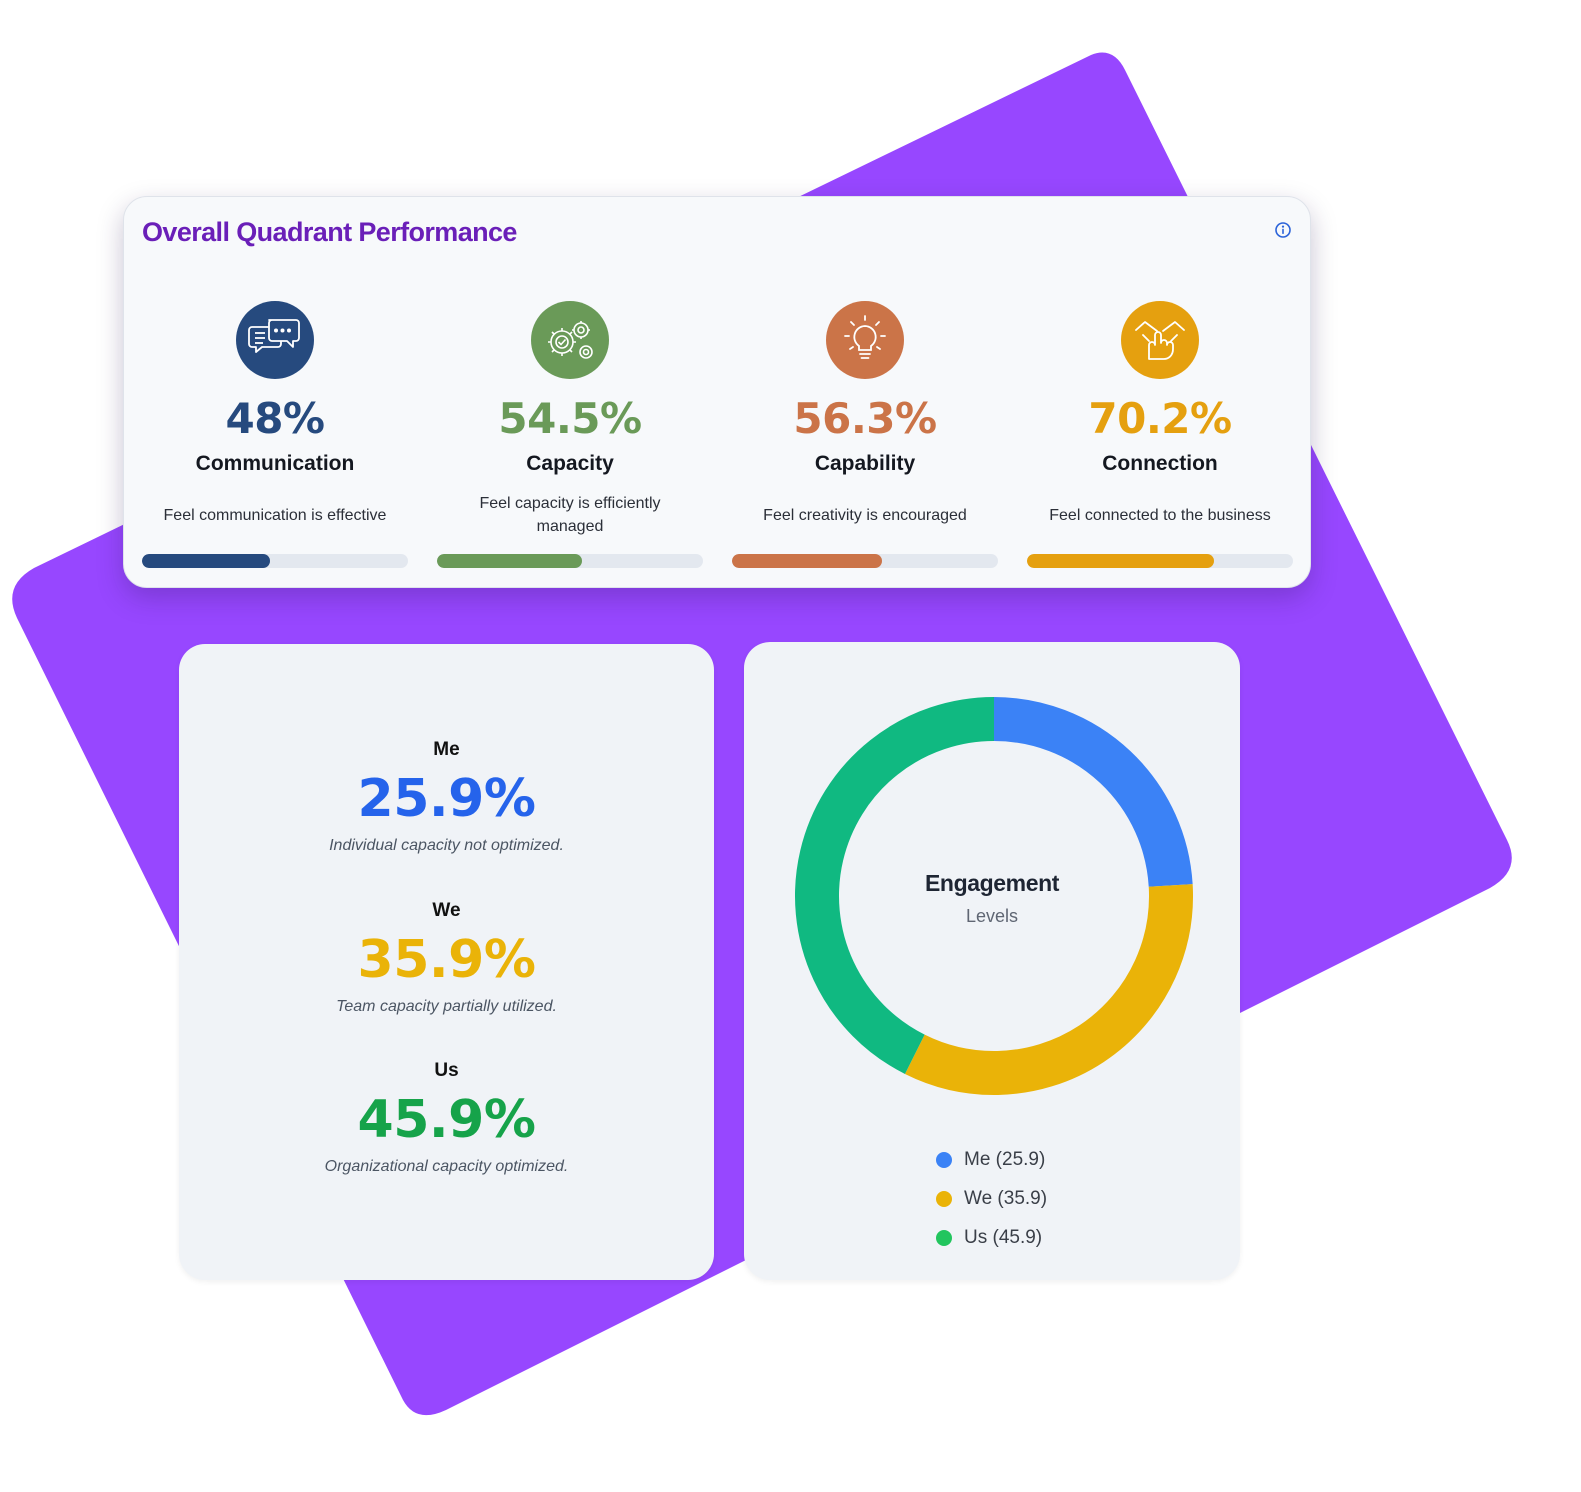 This screenshot has height=1492, width=1581. I want to click on chat-bubbles-icon, so click(275, 340).